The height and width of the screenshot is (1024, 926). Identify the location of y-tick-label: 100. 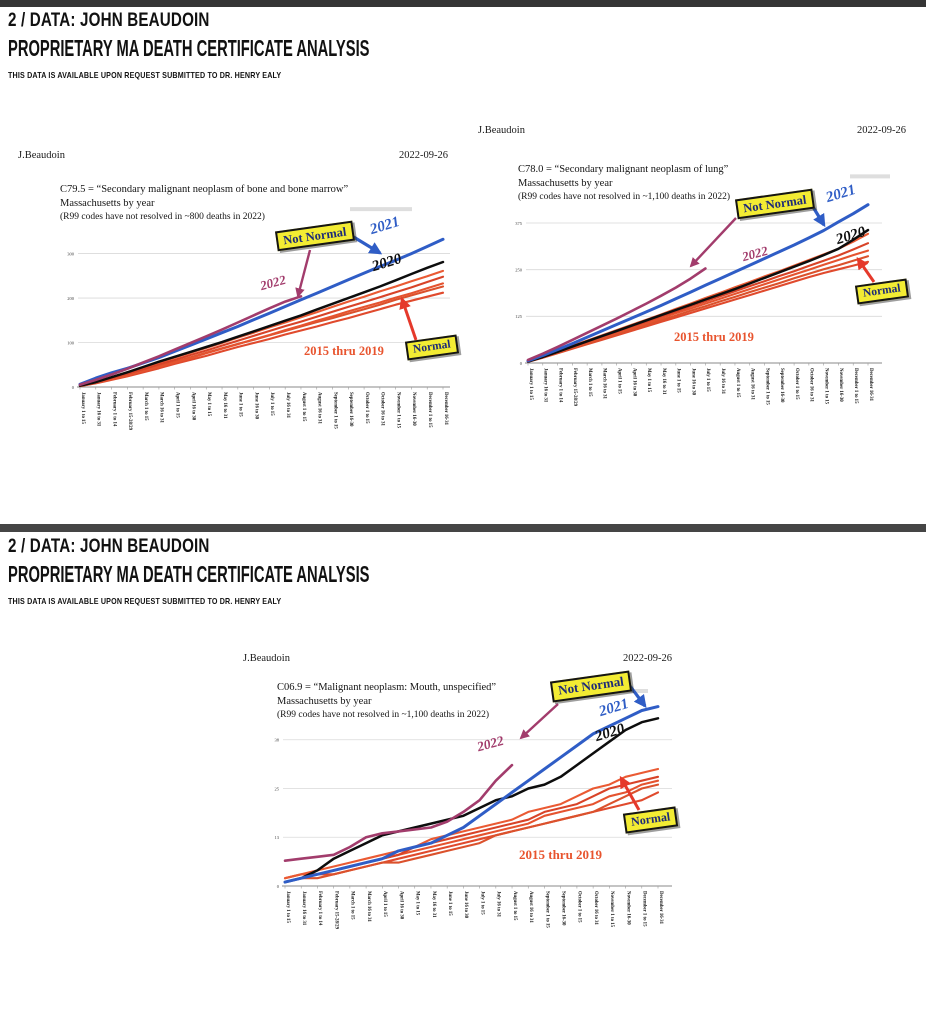
(71, 342).